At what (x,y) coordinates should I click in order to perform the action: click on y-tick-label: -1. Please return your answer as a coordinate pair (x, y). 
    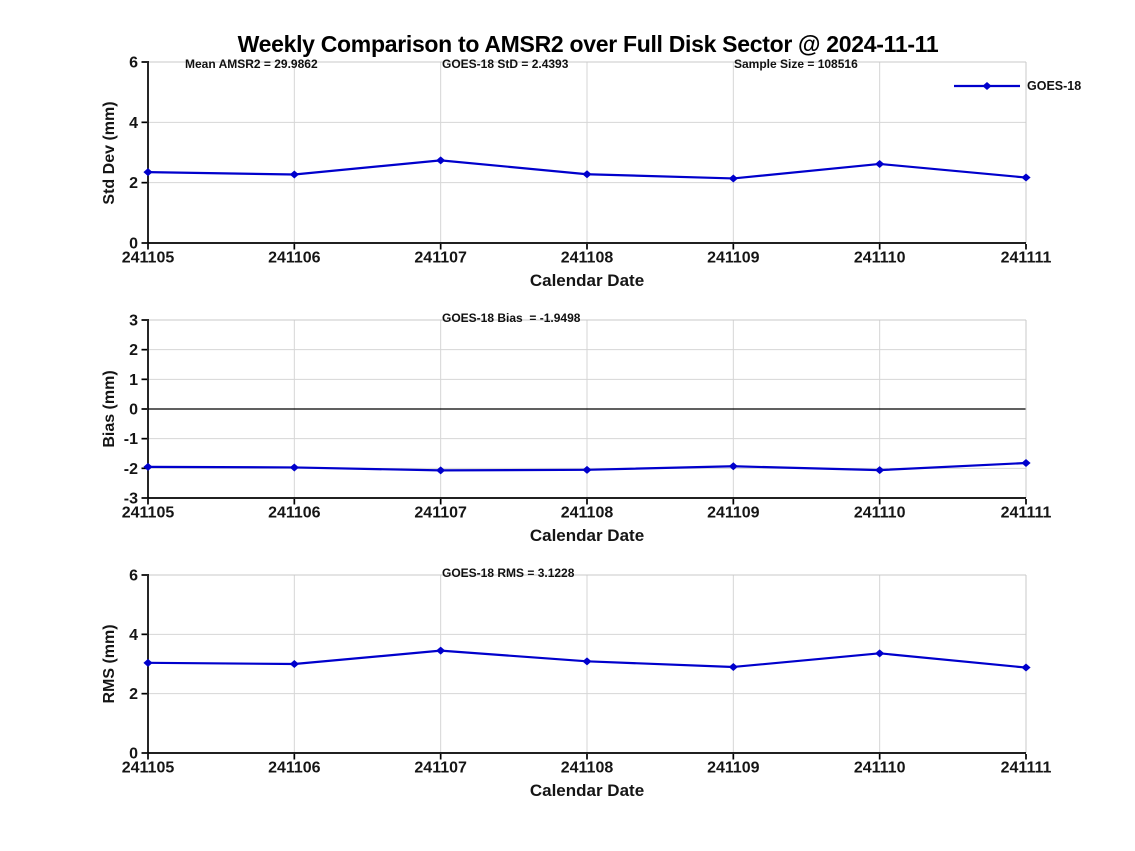
    Looking at the image, I should click on (131, 439).